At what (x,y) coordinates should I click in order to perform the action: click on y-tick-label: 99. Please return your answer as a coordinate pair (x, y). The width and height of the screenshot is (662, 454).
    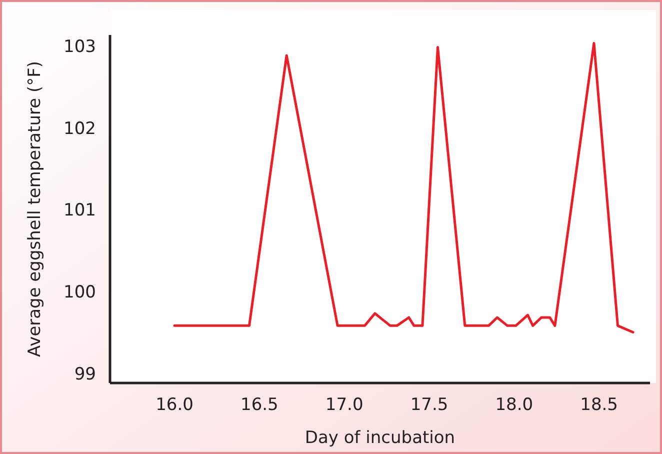
    Looking at the image, I should click on (85, 374).